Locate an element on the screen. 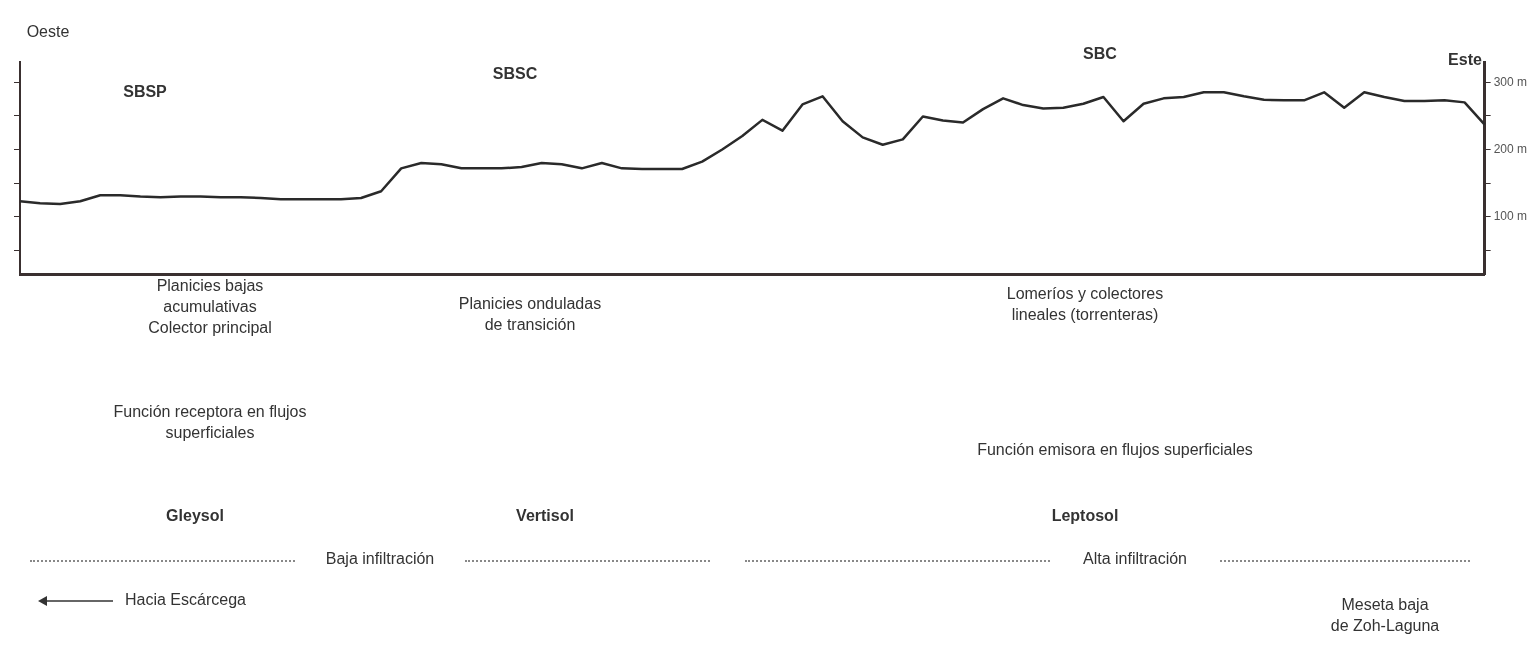 This screenshot has width=1534, height=652. text: Gleysol is located at coordinates (195, 516).